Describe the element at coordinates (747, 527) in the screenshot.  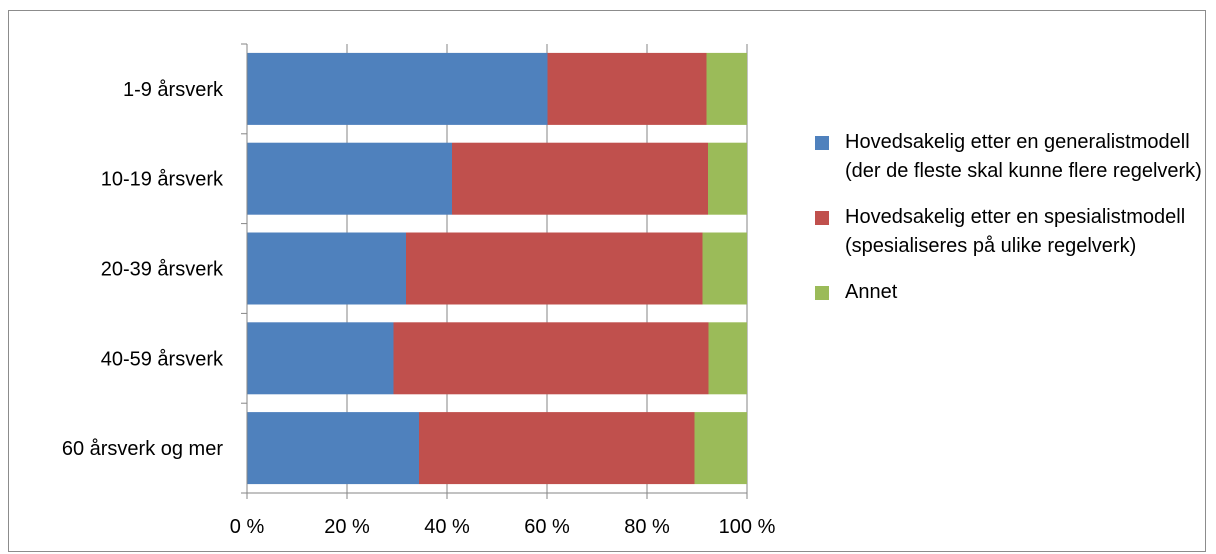
I see `x-tick-label: 100 %` at that location.